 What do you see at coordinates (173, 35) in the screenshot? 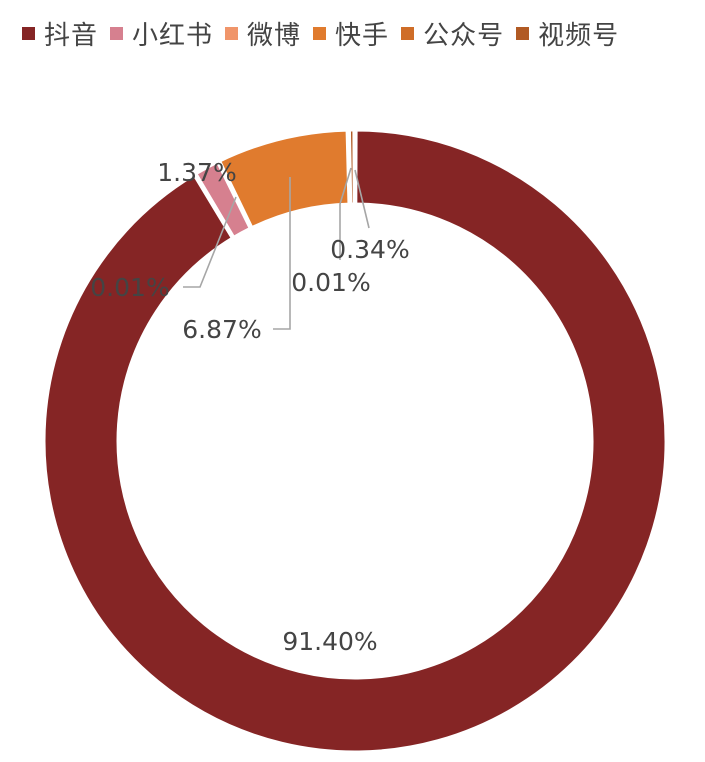
I see `legend-label: 小红书` at bounding box center [173, 35].